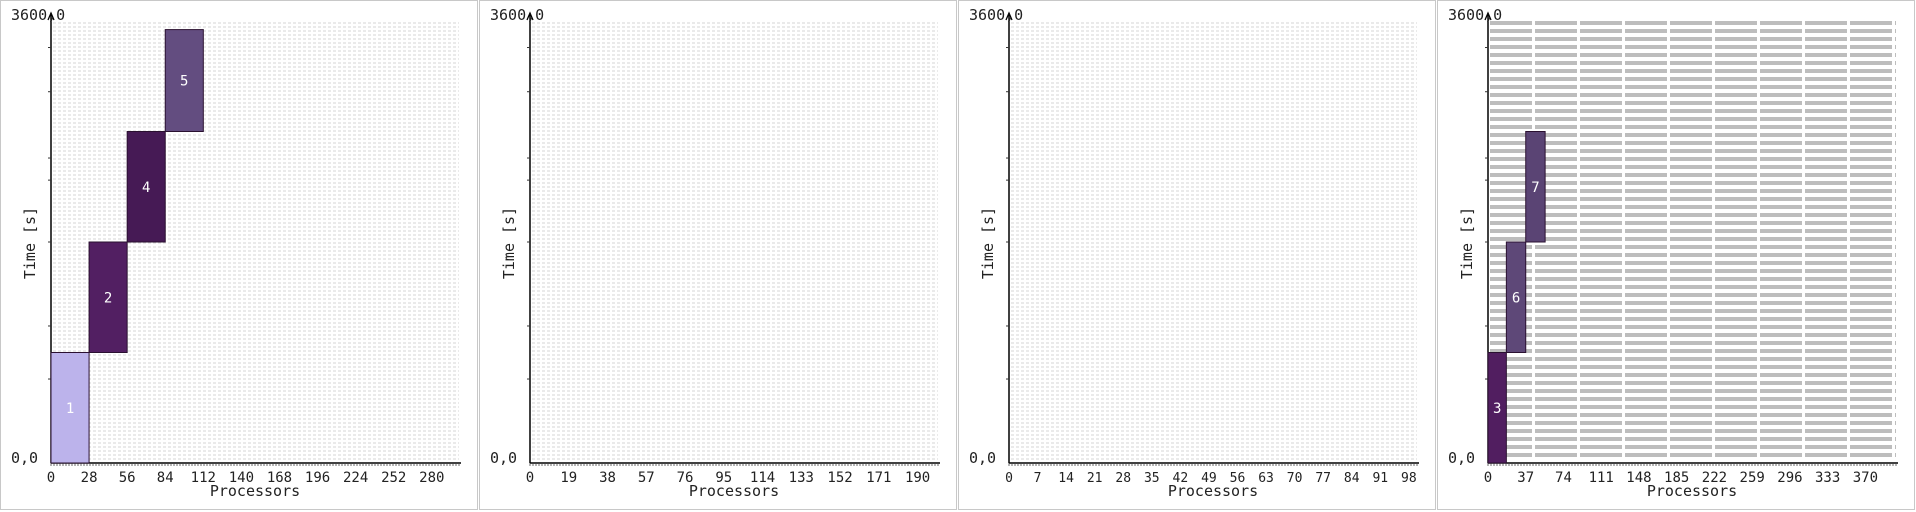  What do you see at coordinates (1714, 478) in the screenshot?
I see `x-tick-label: 222` at bounding box center [1714, 478].